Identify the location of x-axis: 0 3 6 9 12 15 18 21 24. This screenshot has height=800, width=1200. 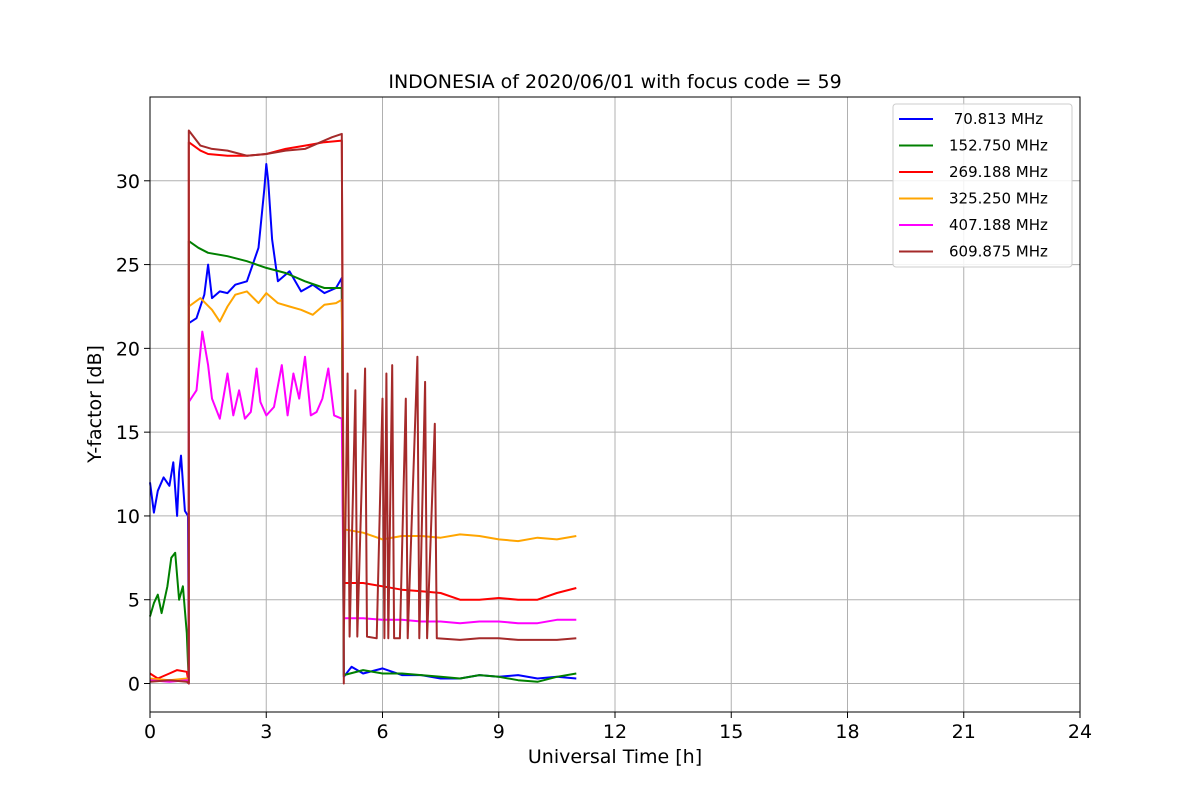
(618, 727).